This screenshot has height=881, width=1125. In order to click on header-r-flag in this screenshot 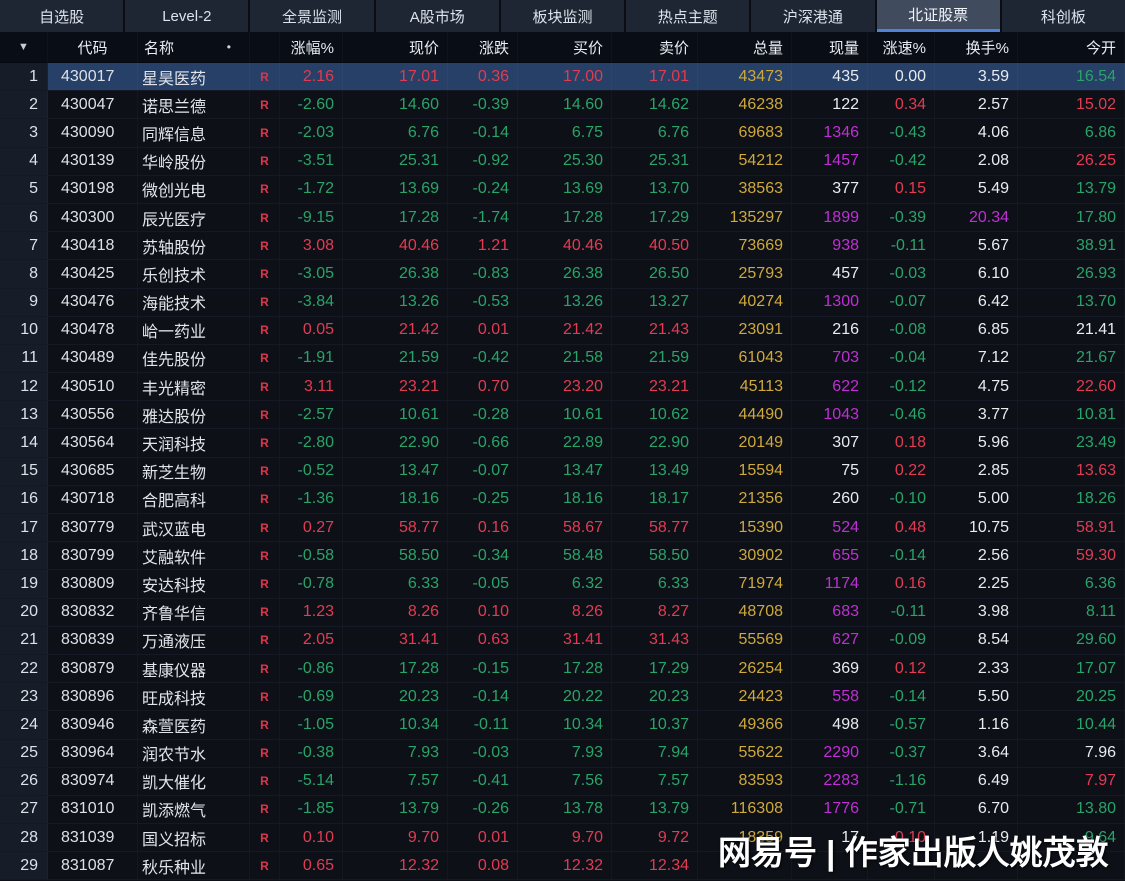, I will do `click(265, 47)`.